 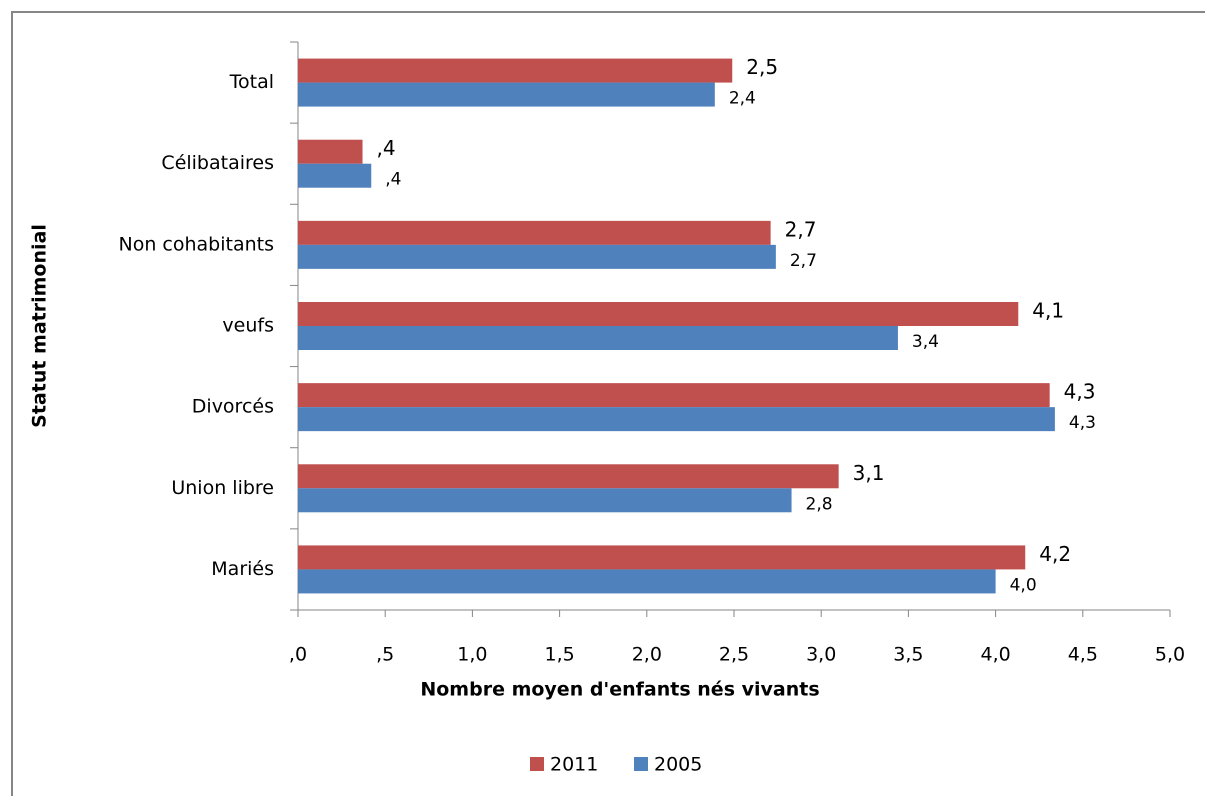 I want to click on legend-label: 2005, so click(x=678, y=765).